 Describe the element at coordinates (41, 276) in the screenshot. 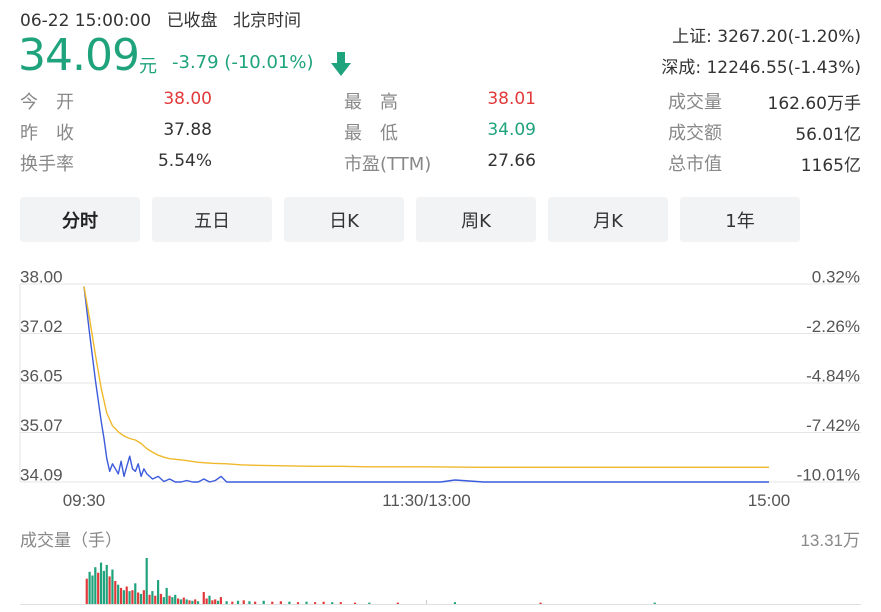

I see `y-tick-label: 38.00` at that location.